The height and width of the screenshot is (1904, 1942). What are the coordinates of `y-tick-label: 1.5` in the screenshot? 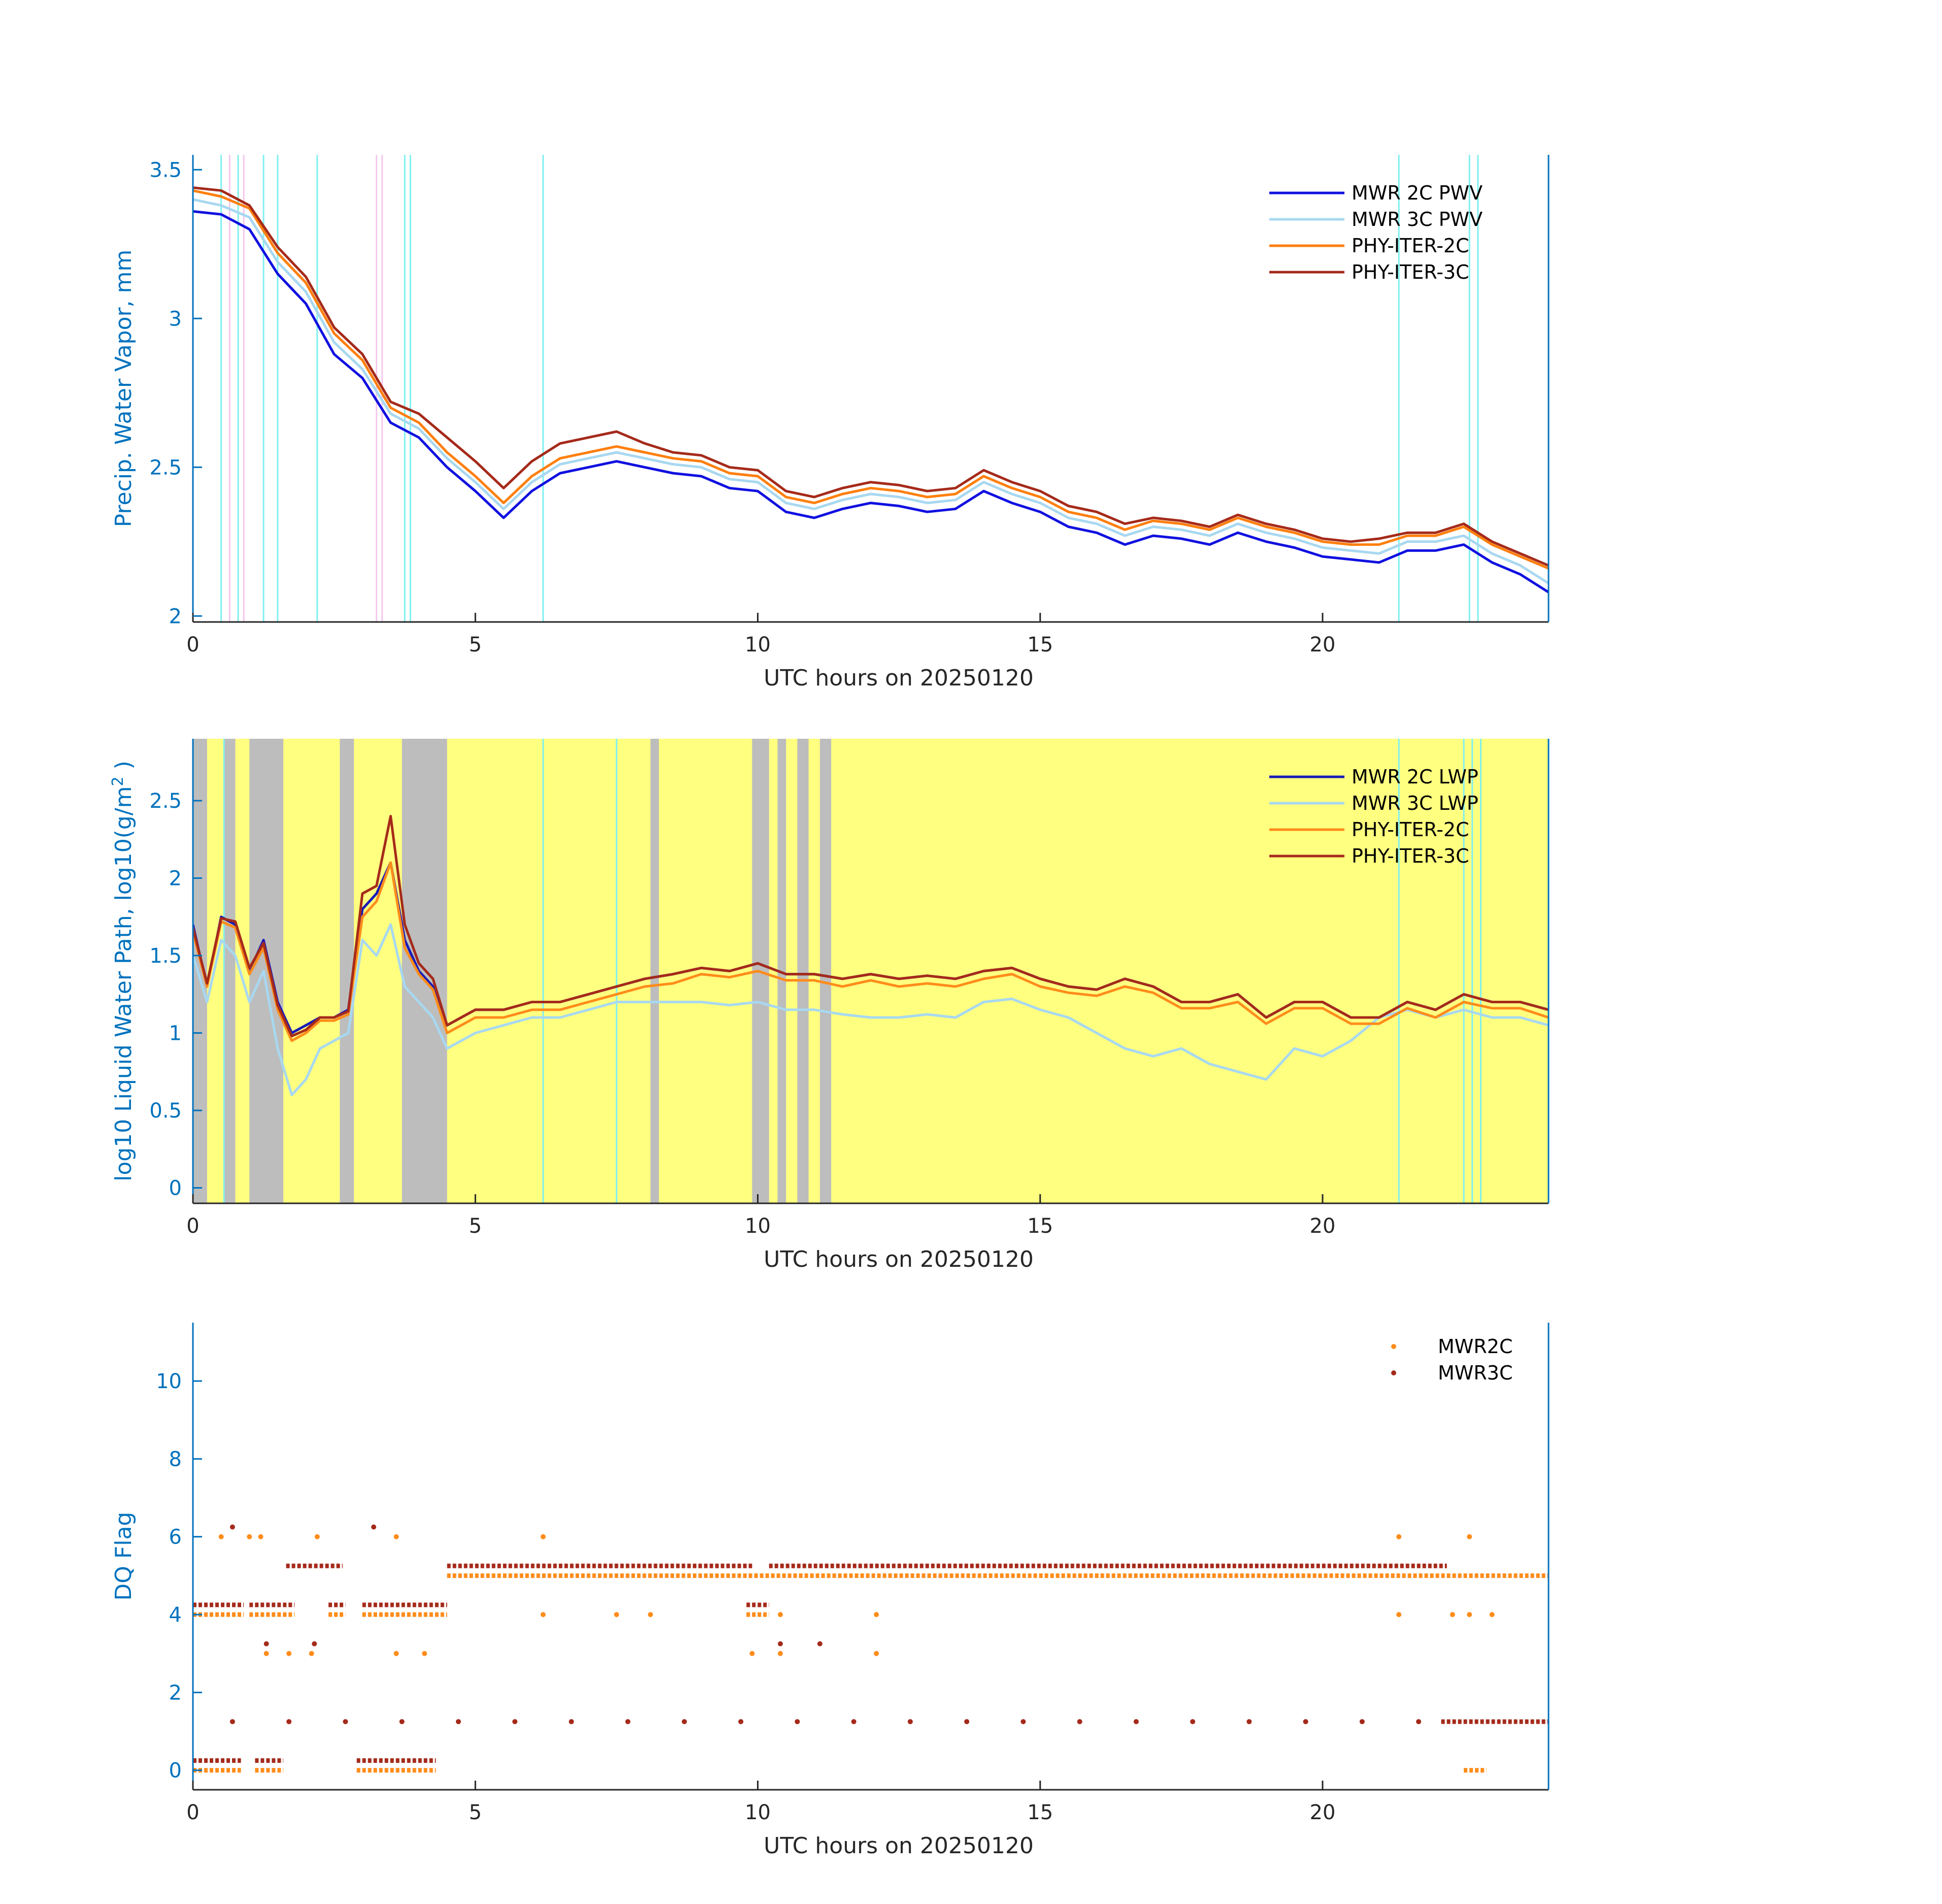 It's located at (165, 956).